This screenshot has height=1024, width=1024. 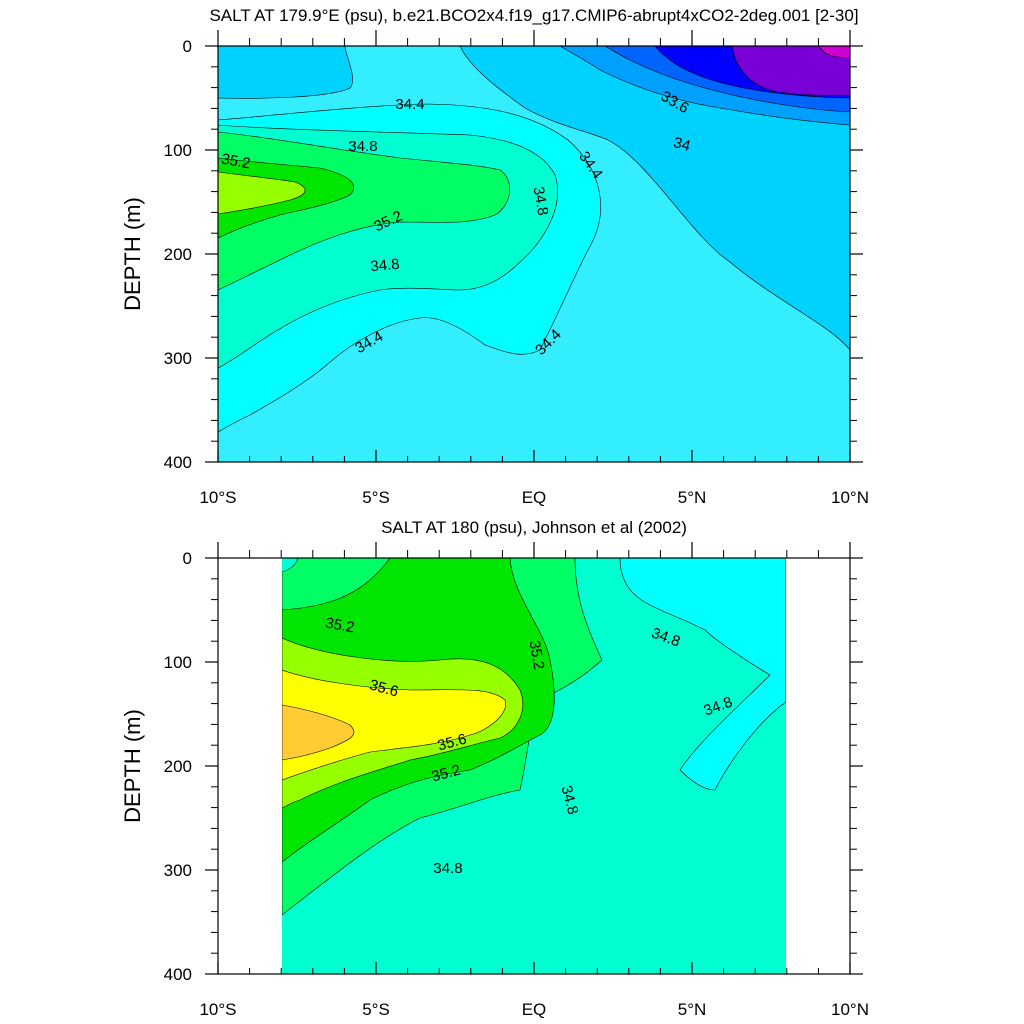 I want to click on obs-contour-label-7: 35.2, so click(x=446, y=773).